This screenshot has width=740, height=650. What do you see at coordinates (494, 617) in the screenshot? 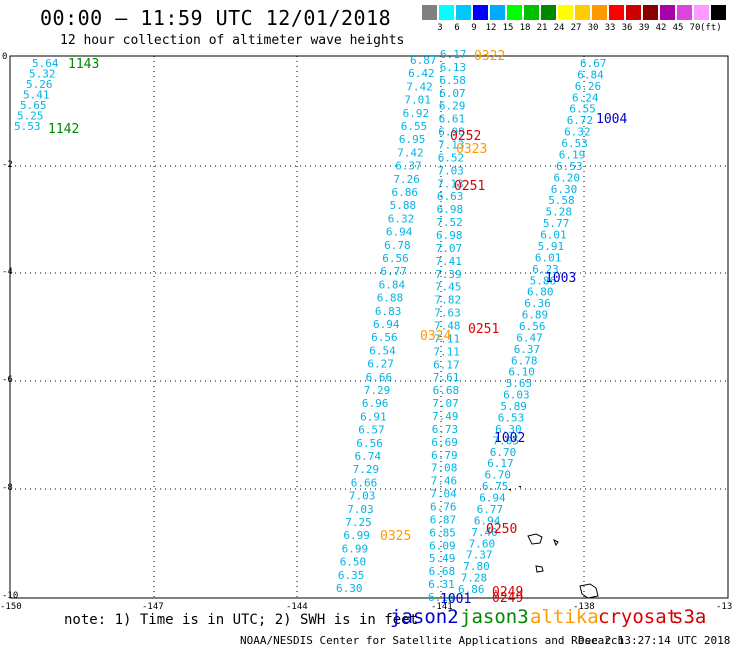
I see `satellite-legend-jason3: jason3` at bounding box center [494, 617].